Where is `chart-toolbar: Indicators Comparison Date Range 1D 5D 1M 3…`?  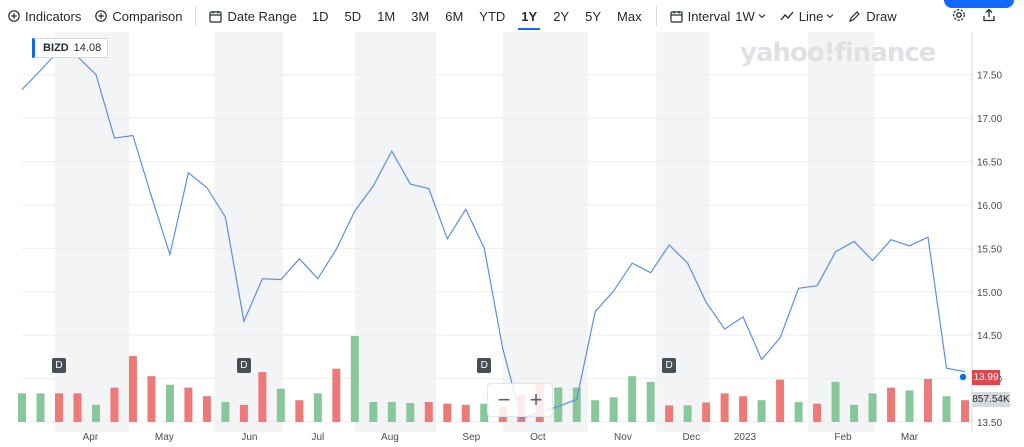
chart-toolbar: Indicators Comparison Date Range 1D 5D 1M 3… is located at coordinates (512, 16).